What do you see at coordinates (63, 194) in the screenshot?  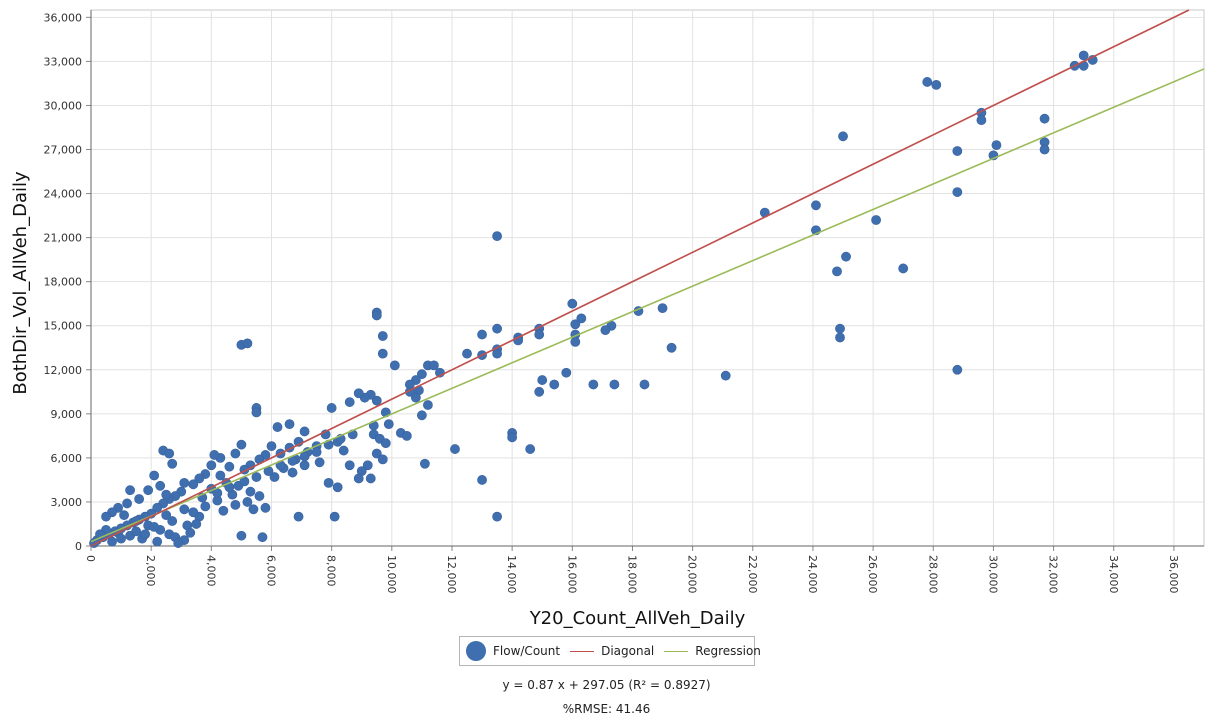 I see `y-tick-label: 24,000` at bounding box center [63, 194].